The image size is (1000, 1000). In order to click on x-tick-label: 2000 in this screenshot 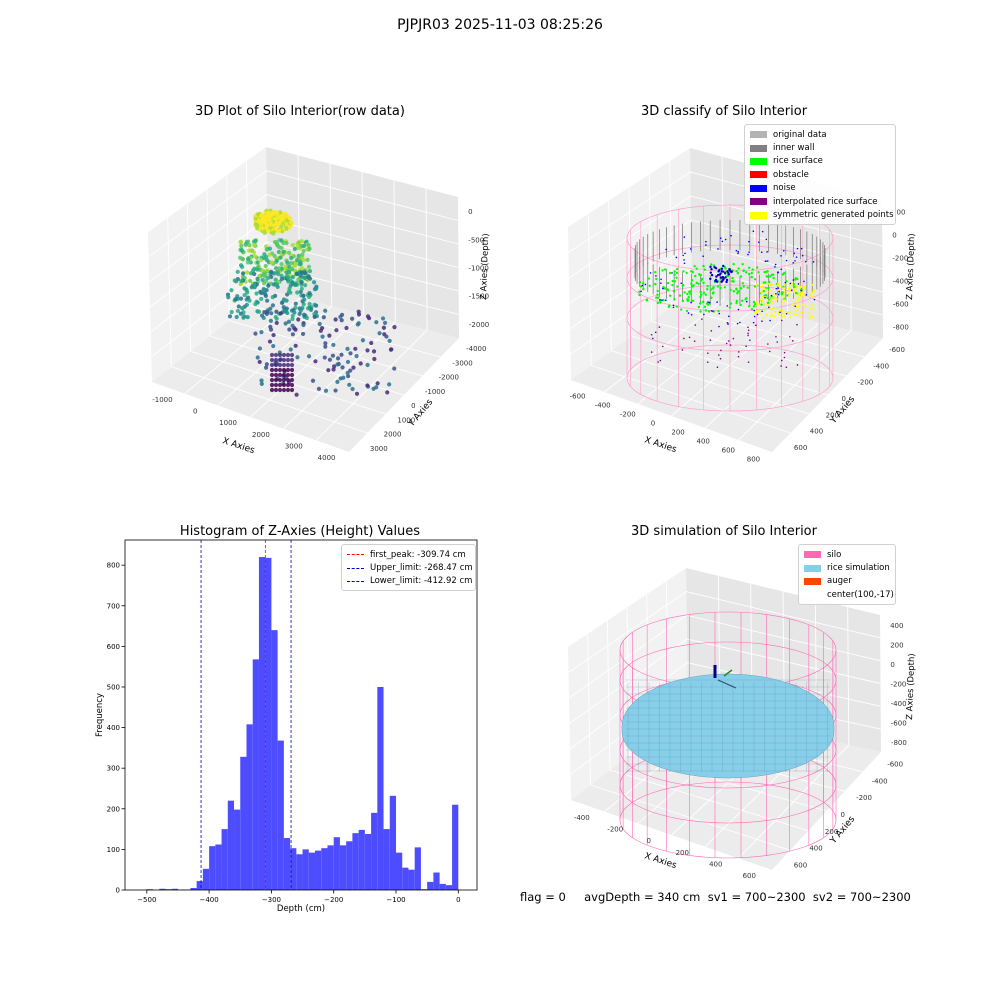, I will do `click(261, 435)`.